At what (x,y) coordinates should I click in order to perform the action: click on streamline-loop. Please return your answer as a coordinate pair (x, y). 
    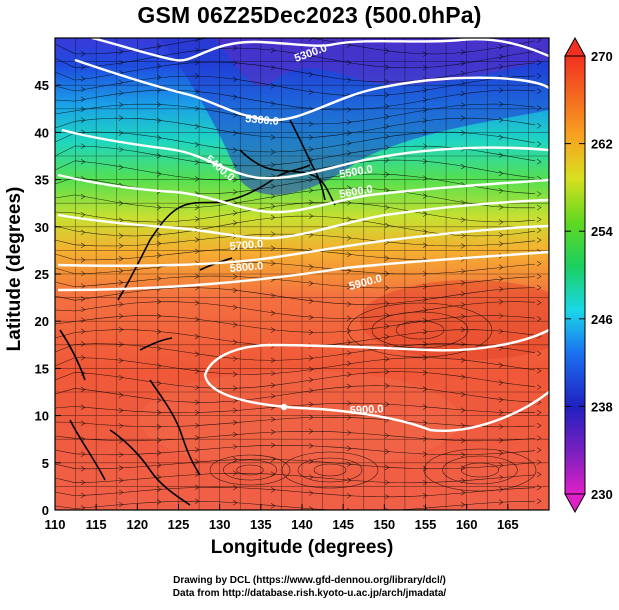
    Looking at the image, I should click on (420, 330).